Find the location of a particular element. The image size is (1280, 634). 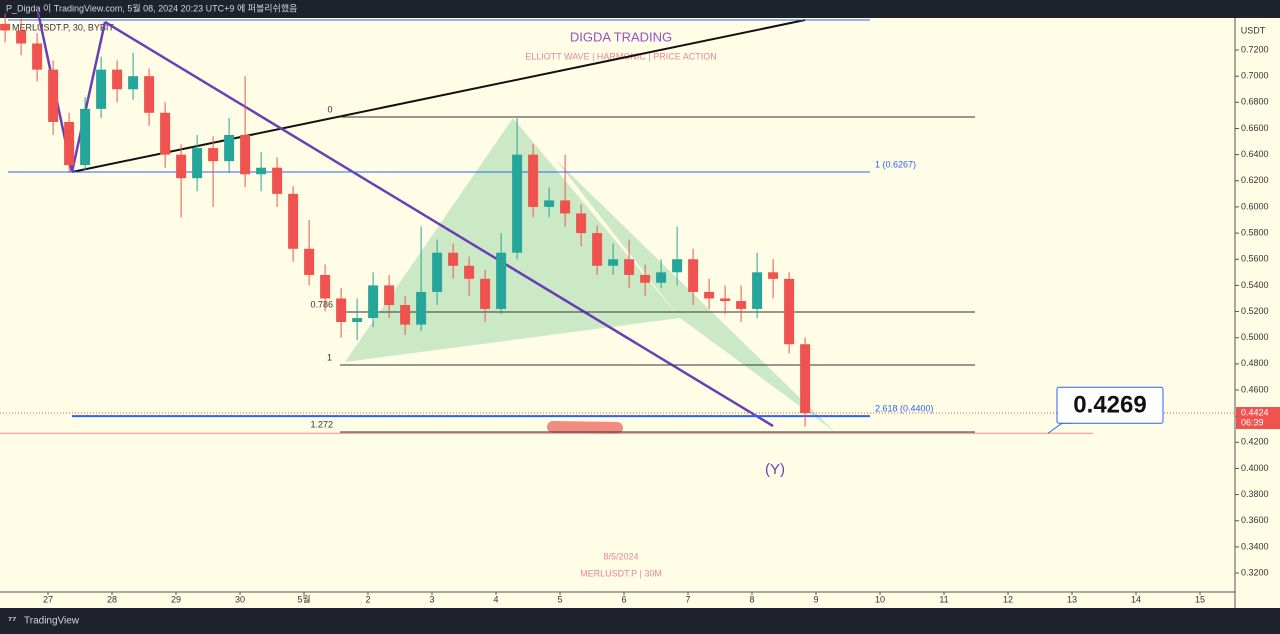

x-tick-label: 4 is located at coordinates (495, 599).